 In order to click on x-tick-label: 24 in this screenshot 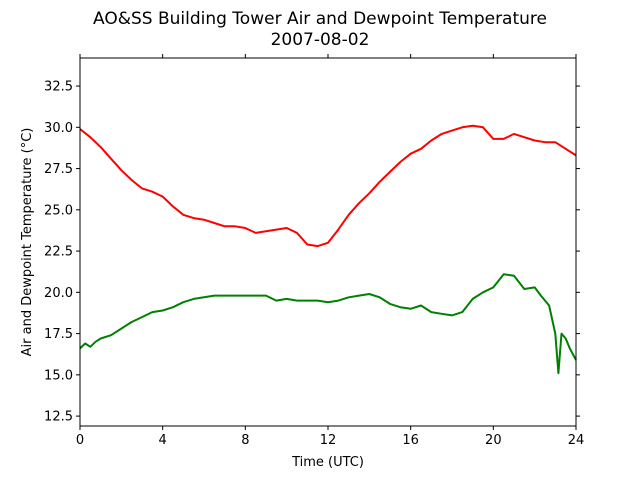, I will do `click(576, 440)`.